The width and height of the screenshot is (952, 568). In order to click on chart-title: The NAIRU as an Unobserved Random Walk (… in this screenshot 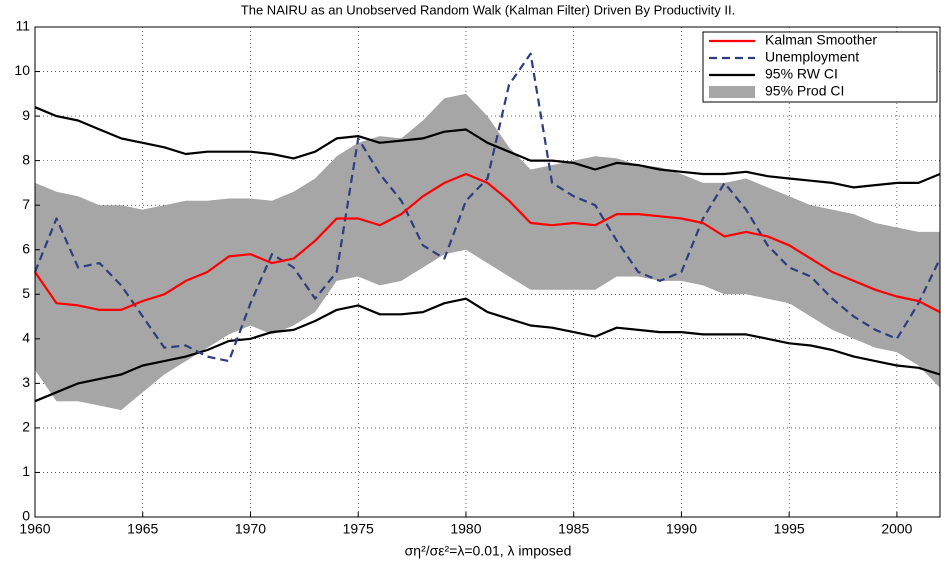, I will do `click(488, 9)`.